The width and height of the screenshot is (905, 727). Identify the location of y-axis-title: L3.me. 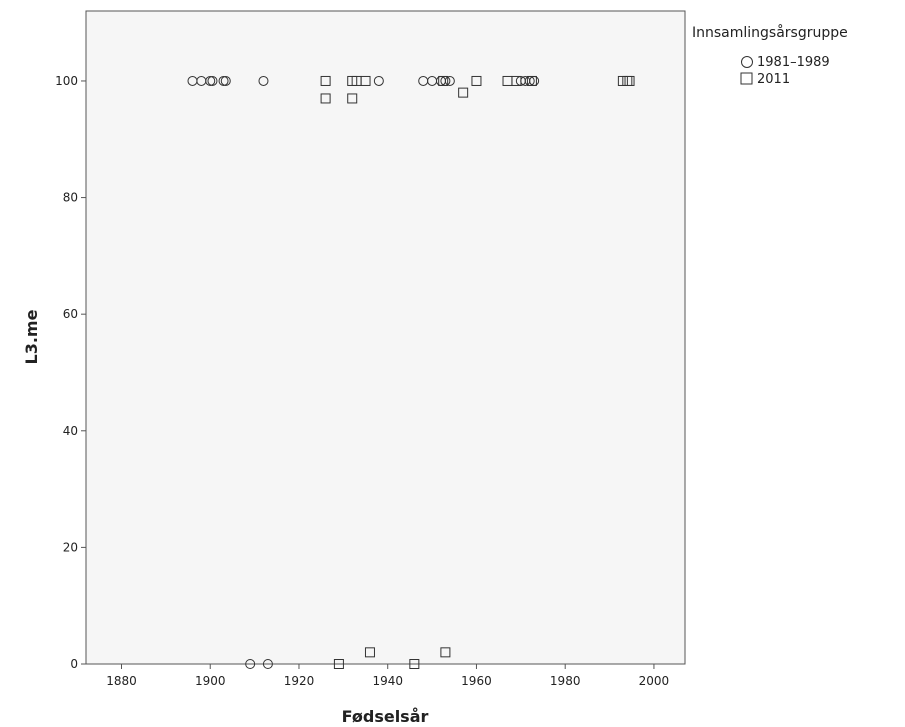
(31, 336).